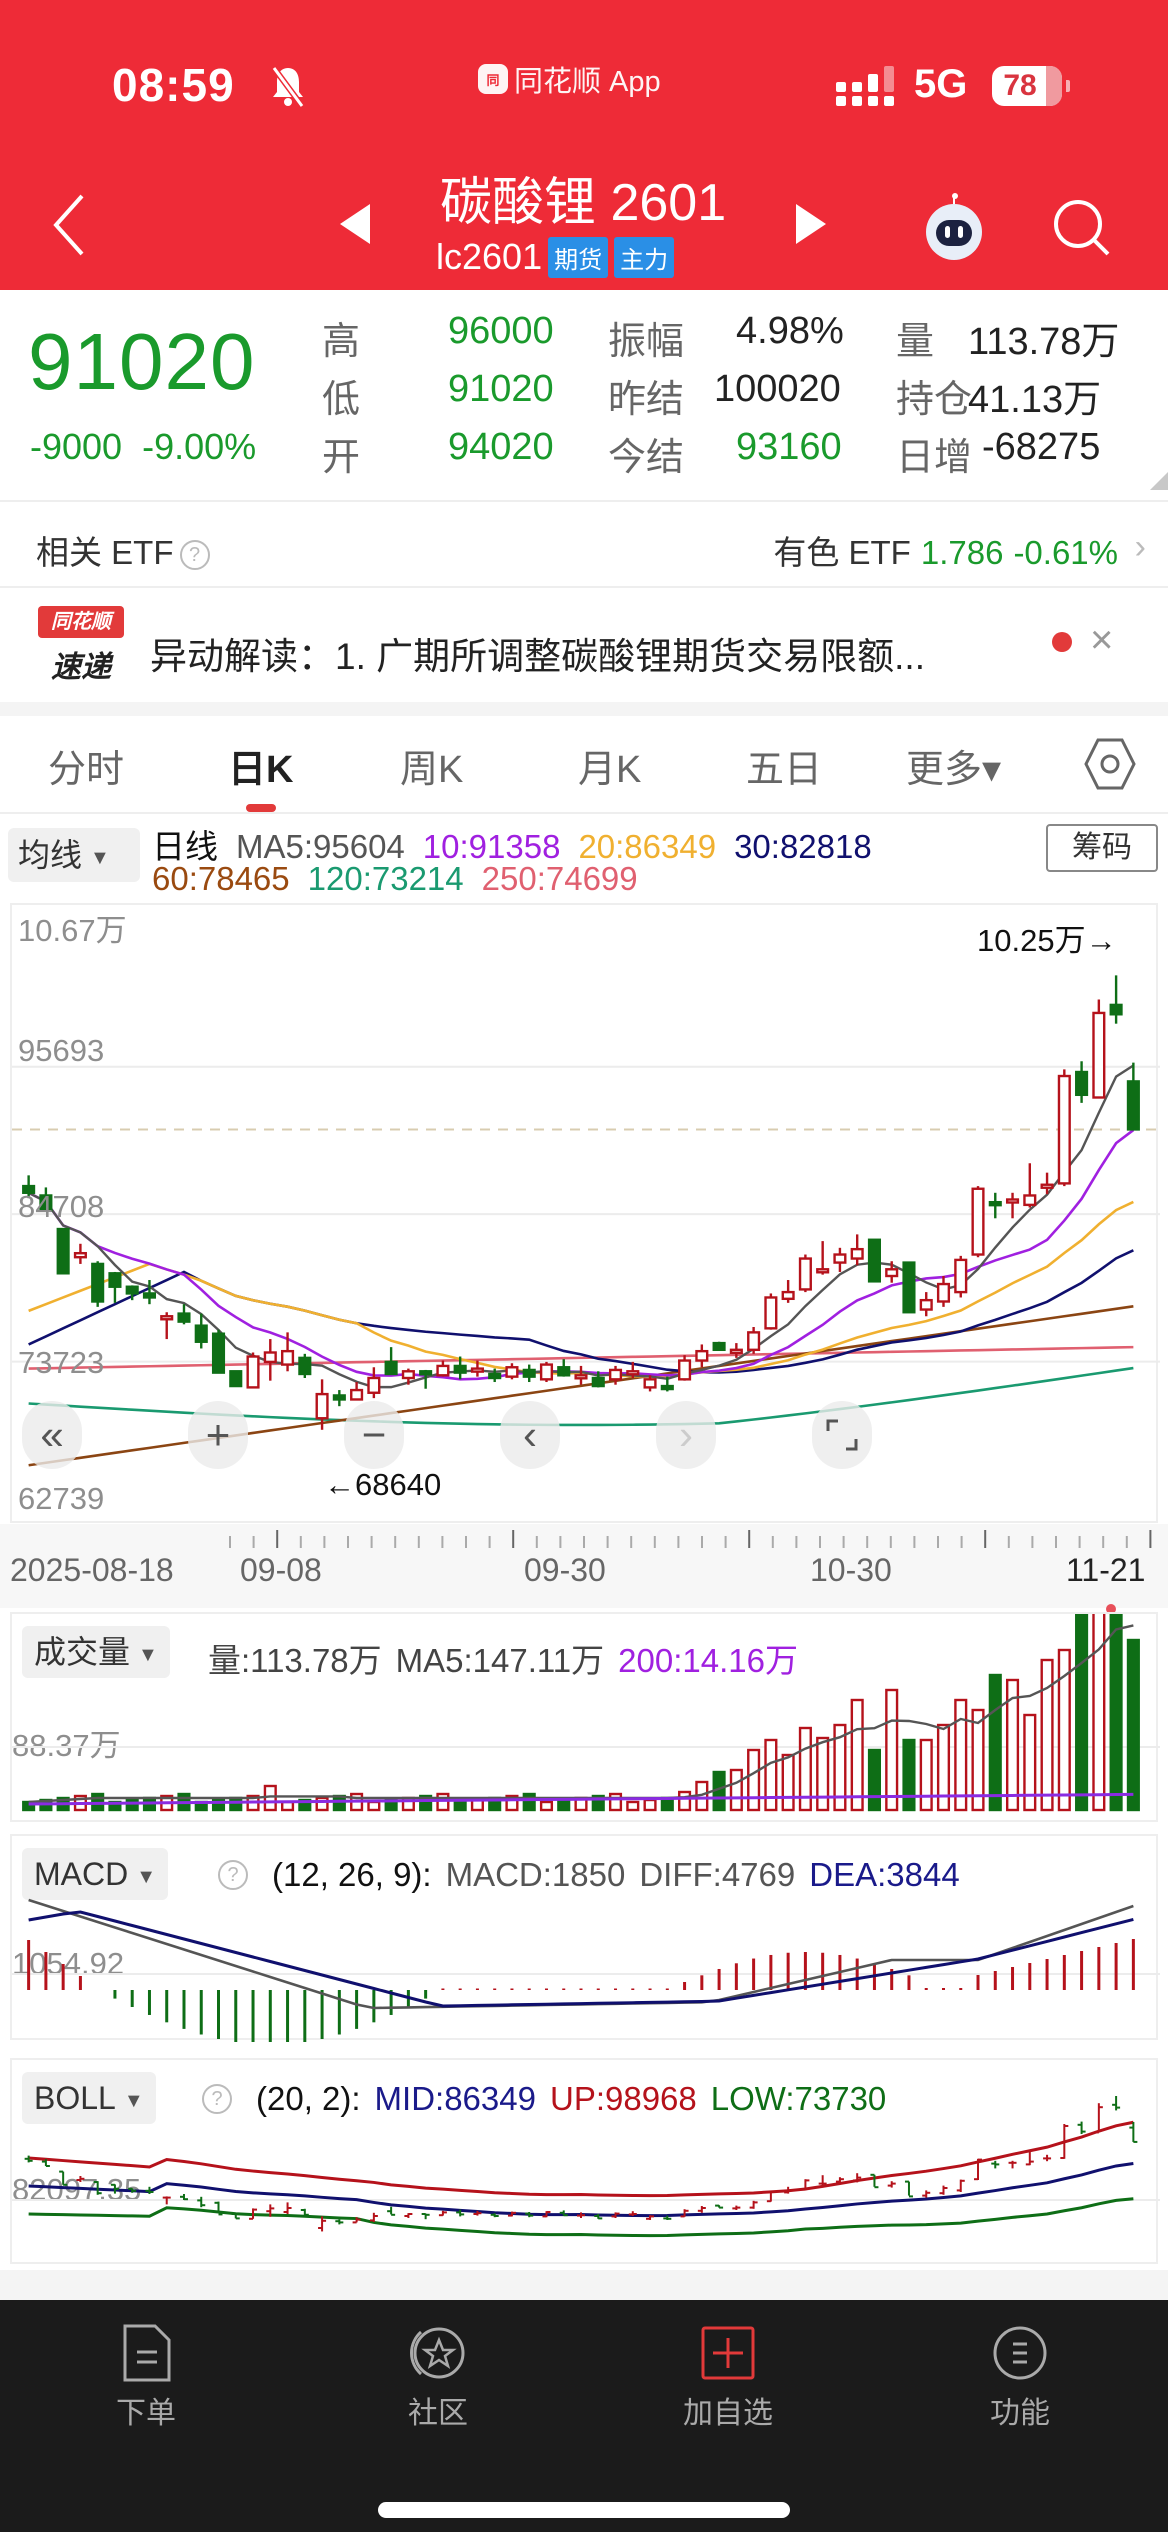 The height and width of the screenshot is (2532, 1168). What do you see at coordinates (61, 1362) in the screenshot?
I see `y-axis-label-4: 73723` at bounding box center [61, 1362].